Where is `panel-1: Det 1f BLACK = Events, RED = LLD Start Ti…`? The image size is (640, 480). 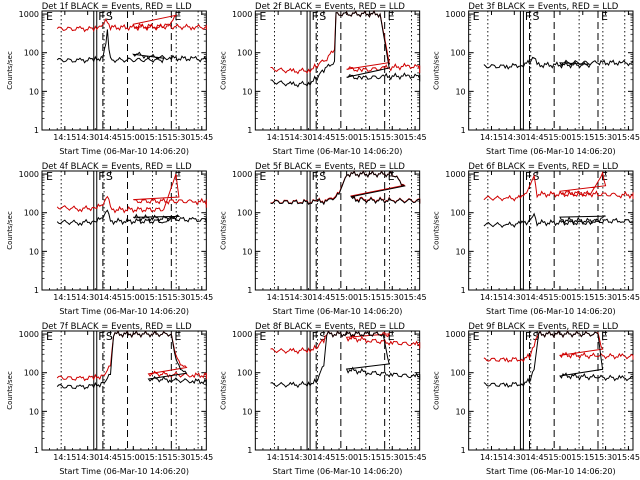 panel-1: Det 1f BLACK = Events, RED = LLD Start Ti… is located at coordinates (109, 79).